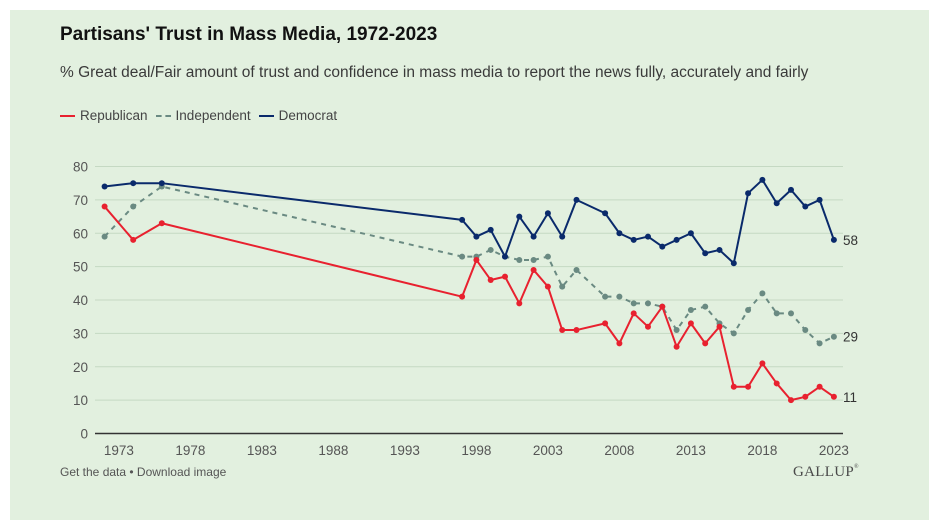  I want to click on get-data-link: Get the data, so click(93, 472).